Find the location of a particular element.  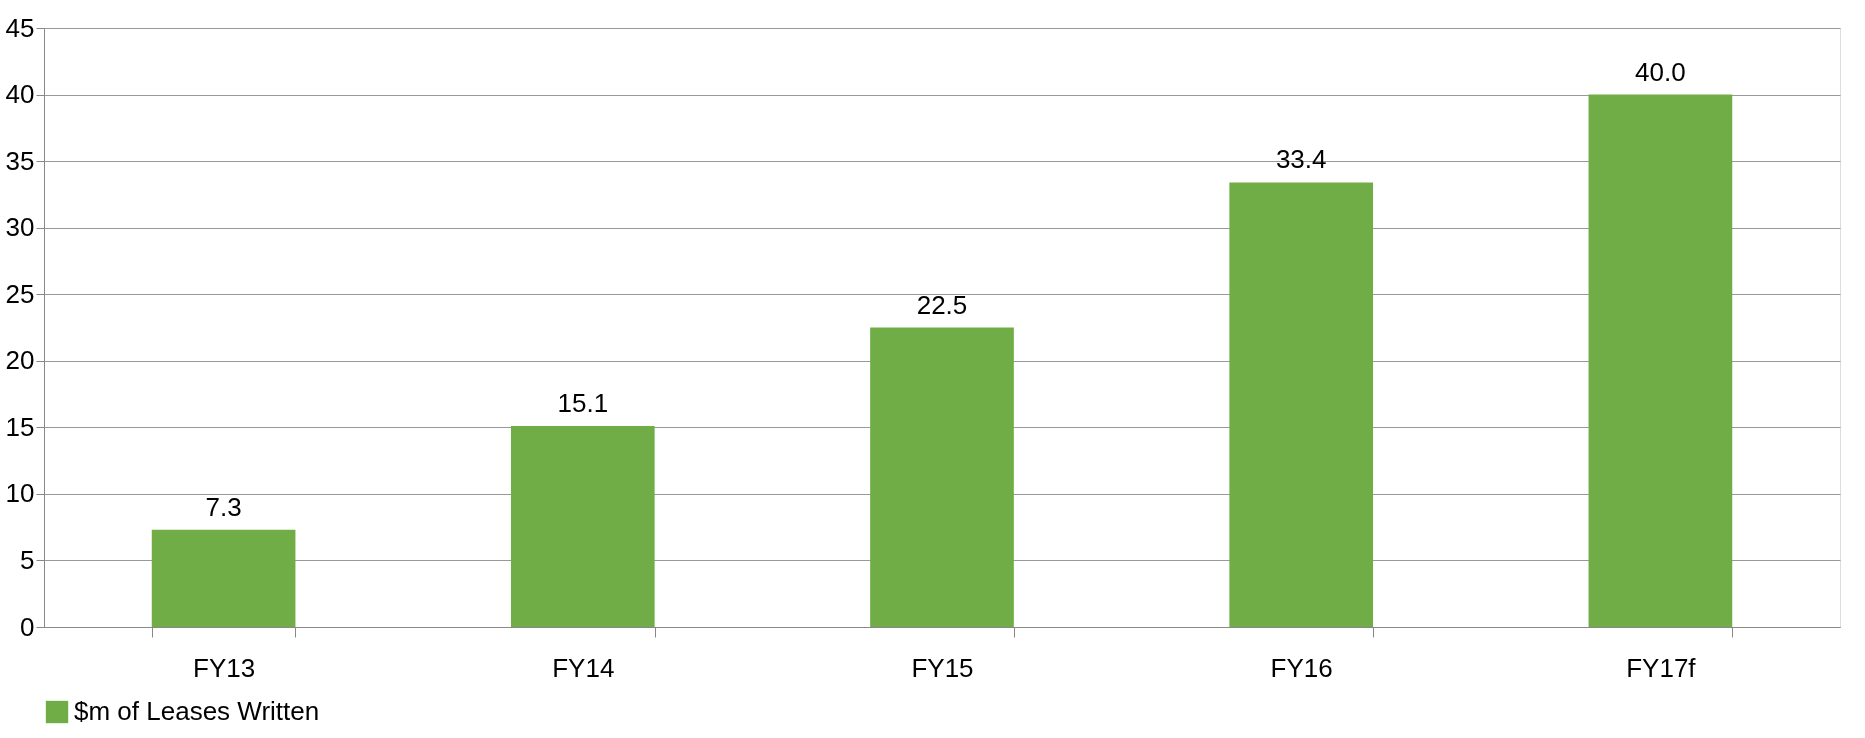

data-label: 33.4 is located at coordinates (1301, 159).